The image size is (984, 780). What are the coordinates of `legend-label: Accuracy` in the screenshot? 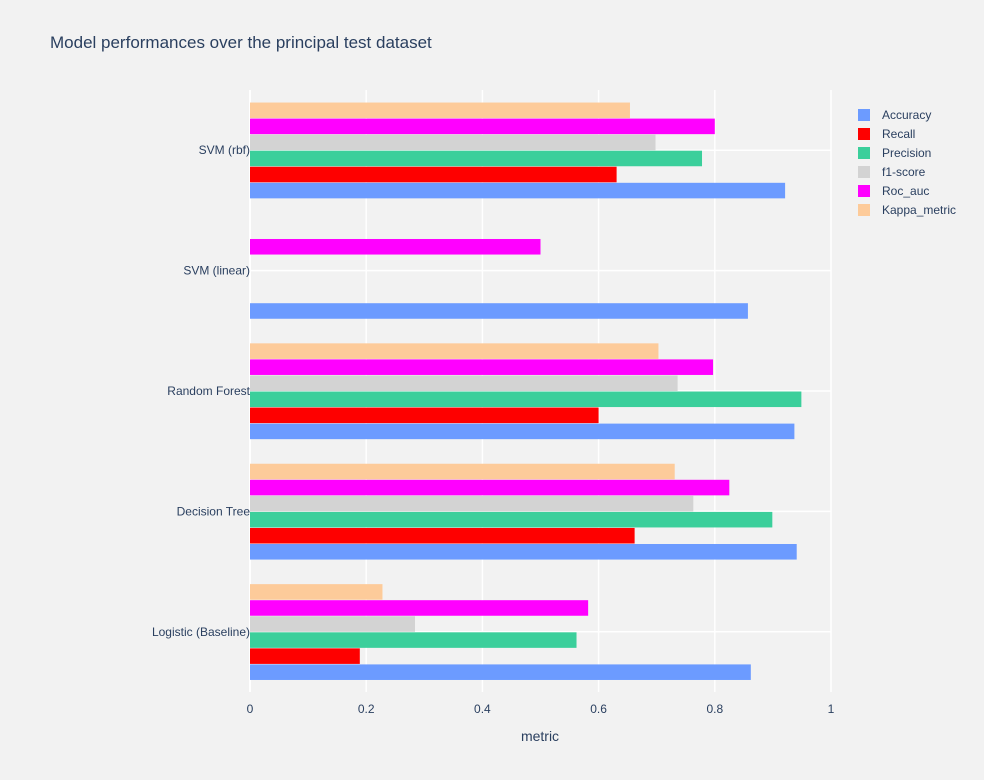 It's located at (907, 114).